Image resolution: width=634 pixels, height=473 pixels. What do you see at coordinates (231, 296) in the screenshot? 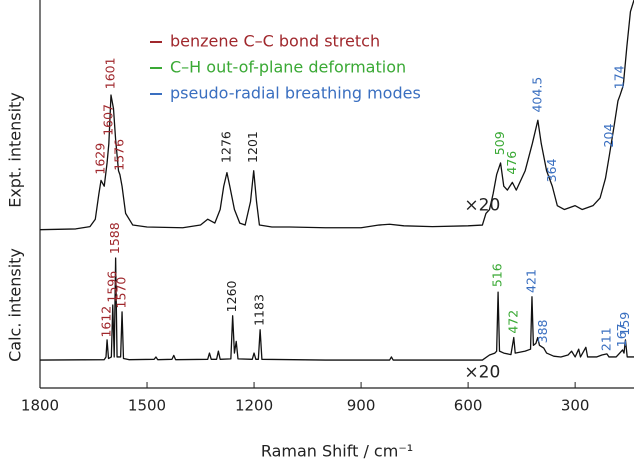
I see `peak-label: 1260` at bounding box center [231, 296].